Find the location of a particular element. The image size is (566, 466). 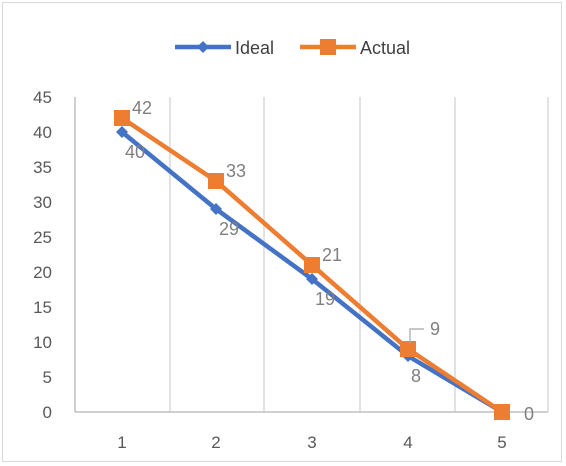

x-tick-label: 5 is located at coordinates (501, 442).